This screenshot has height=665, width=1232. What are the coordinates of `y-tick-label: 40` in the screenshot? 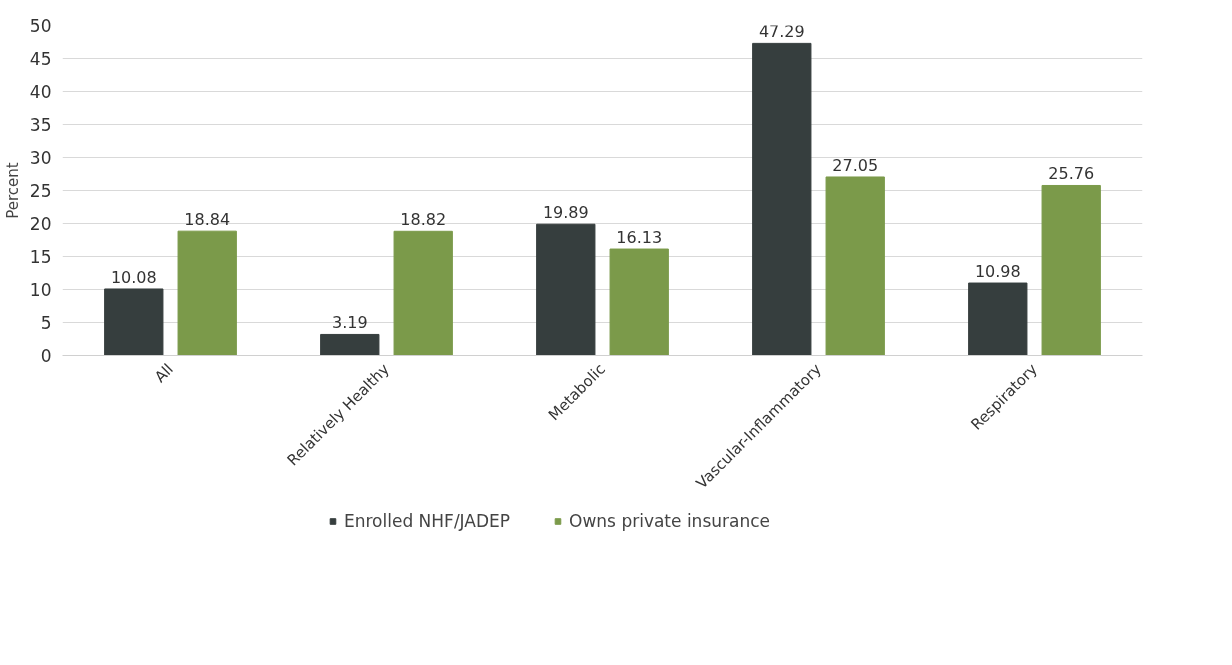 It's located at (40, 92).